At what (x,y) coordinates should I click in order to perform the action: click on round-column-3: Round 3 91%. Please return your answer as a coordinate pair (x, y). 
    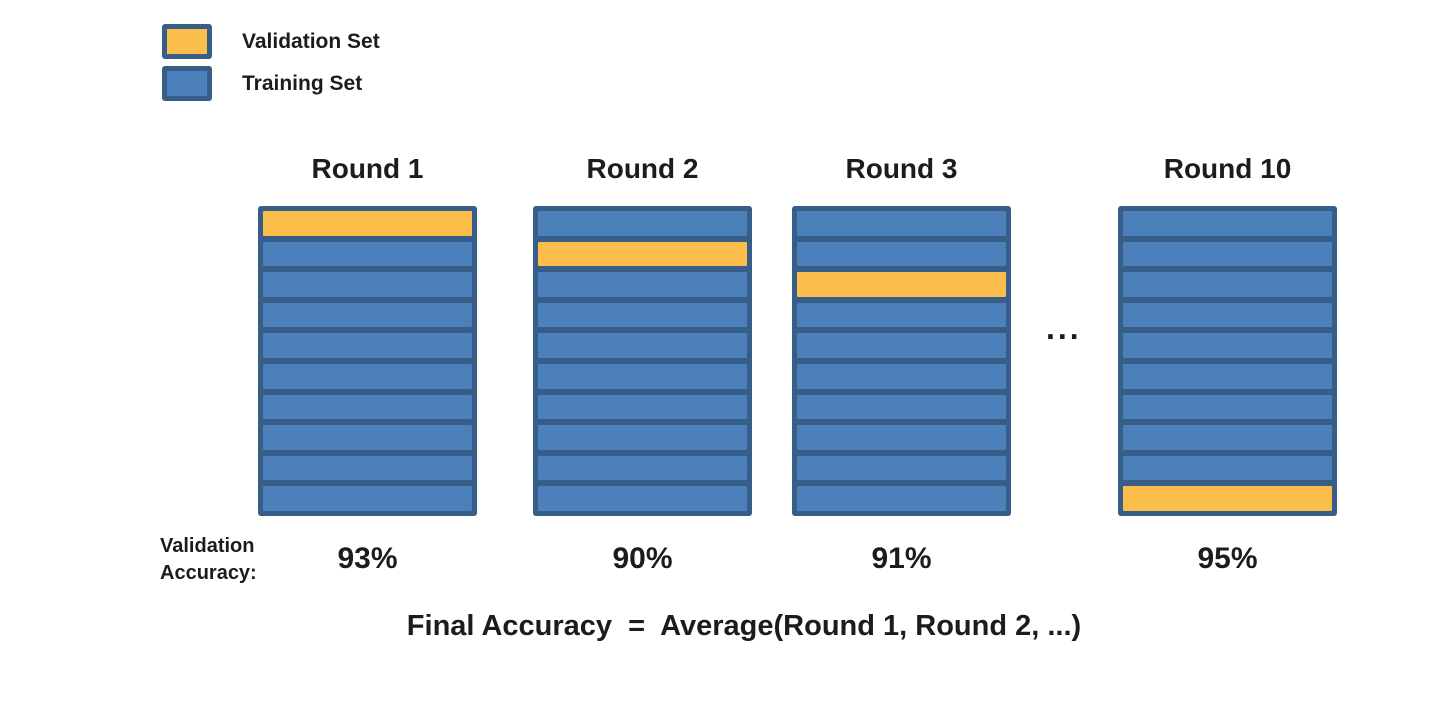
    Looking at the image, I should click on (901, 363).